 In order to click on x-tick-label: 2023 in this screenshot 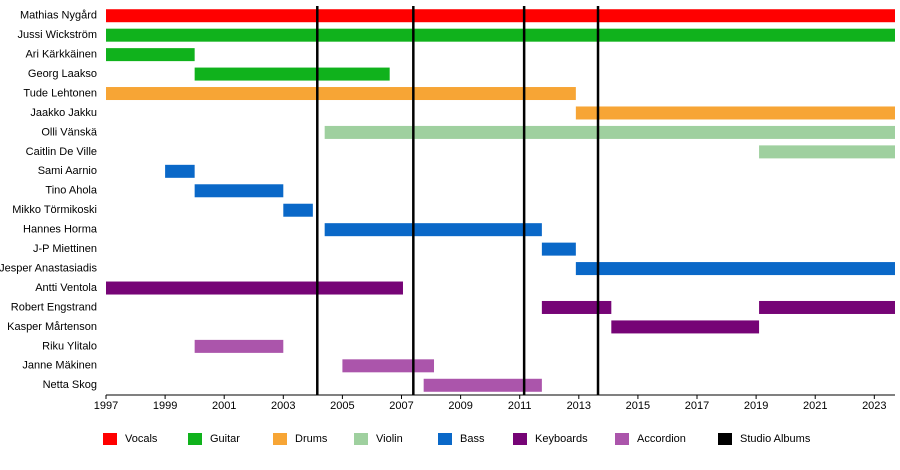, I will do `click(874, 406)`.